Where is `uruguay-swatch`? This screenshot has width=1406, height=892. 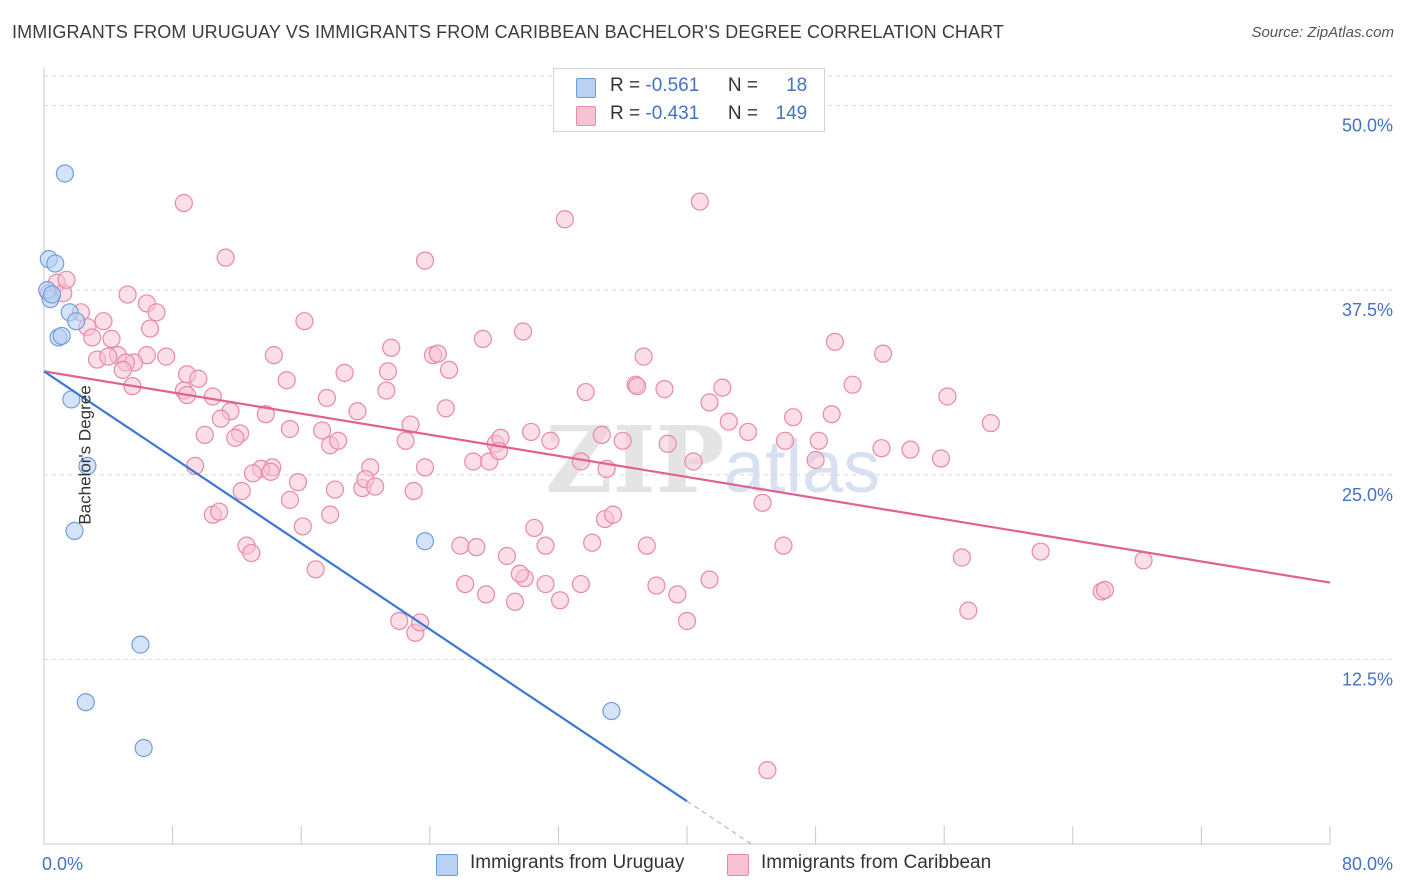
uruguay-swatch is located at coordinates (586, 88).